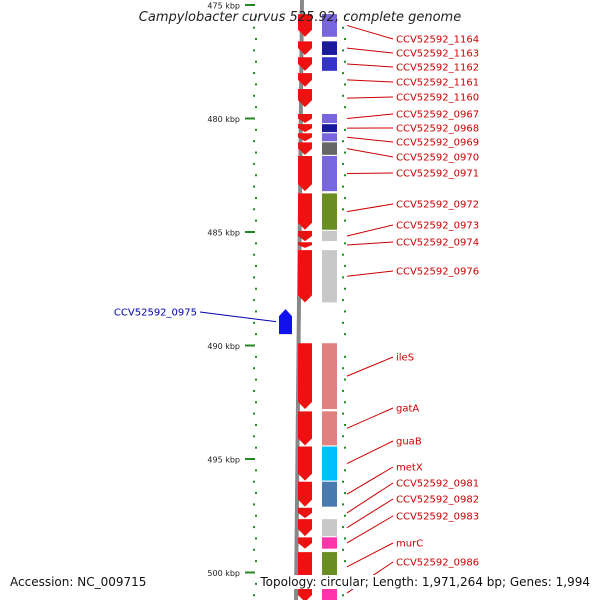 Image resolution: width=600 pixels, height=600 pixels. What do you see at coordinates (437, 563) in the screenshot?
I see `gene-label-CCV52592_0986: CCV52592_0986` at bounding box center [437, 563].